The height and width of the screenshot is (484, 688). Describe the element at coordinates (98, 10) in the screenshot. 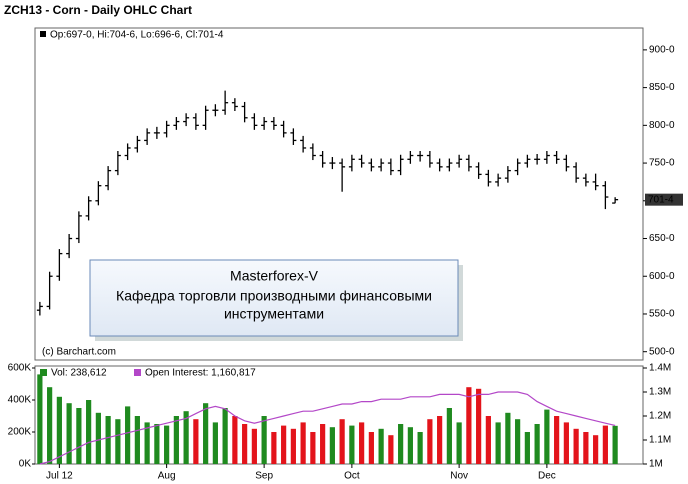

I see `chart-title: ZCH13 - Corn - Daily OHLC Chart` at that location.